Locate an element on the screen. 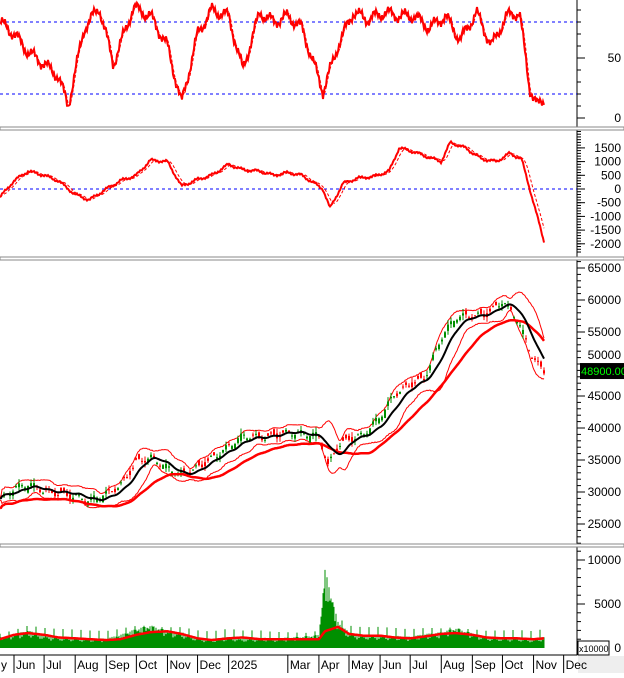 The image size is (624, 678). x-tick-label: Aug is located at coordinates (87, 665).